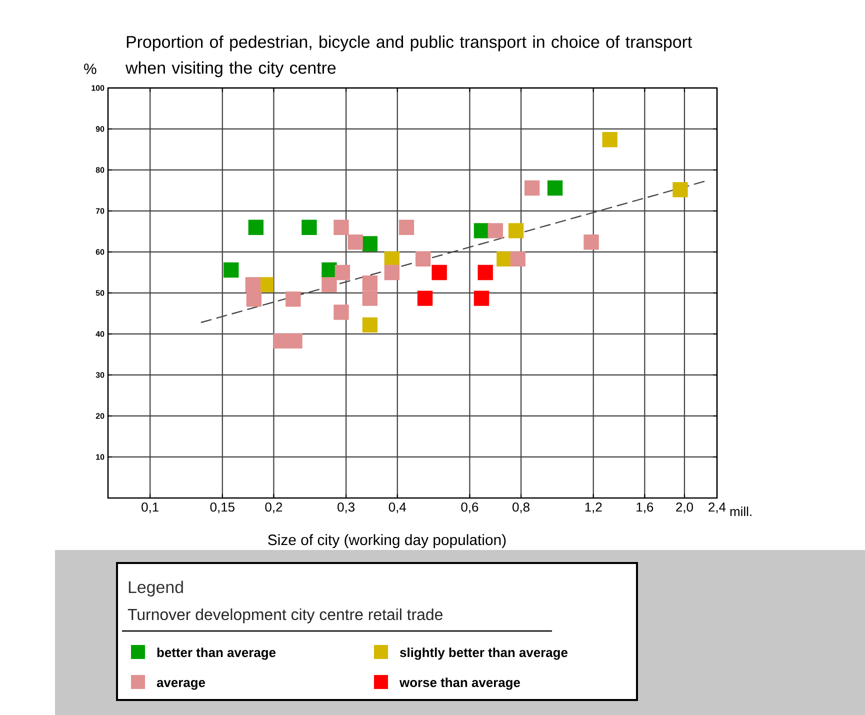 This screenshot has height=715, width=865. I want to click on legend-label: slightly better than average, so click(484, 654).